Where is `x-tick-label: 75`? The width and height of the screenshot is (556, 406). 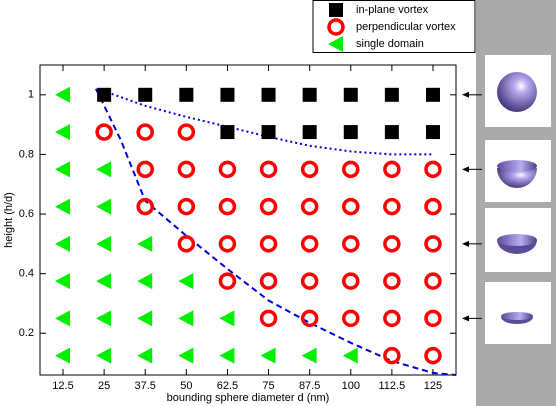 x-tick-label: 75 is located at coordinates (268, 386).